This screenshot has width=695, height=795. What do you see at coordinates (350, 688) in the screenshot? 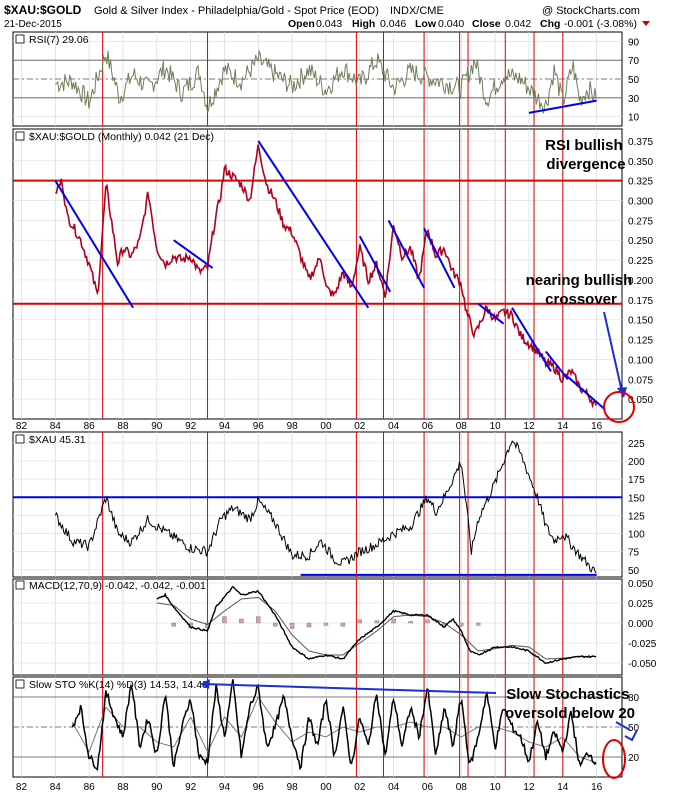
I see `arrow-sto-line` at bounding box center [350, 688].